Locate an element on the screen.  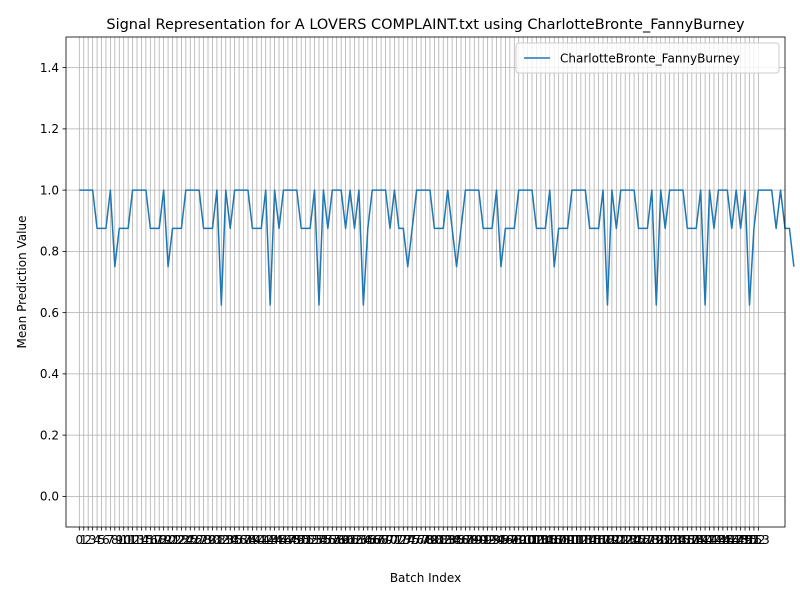
x-tick-label: 96 is located at coordinates (505, 540).